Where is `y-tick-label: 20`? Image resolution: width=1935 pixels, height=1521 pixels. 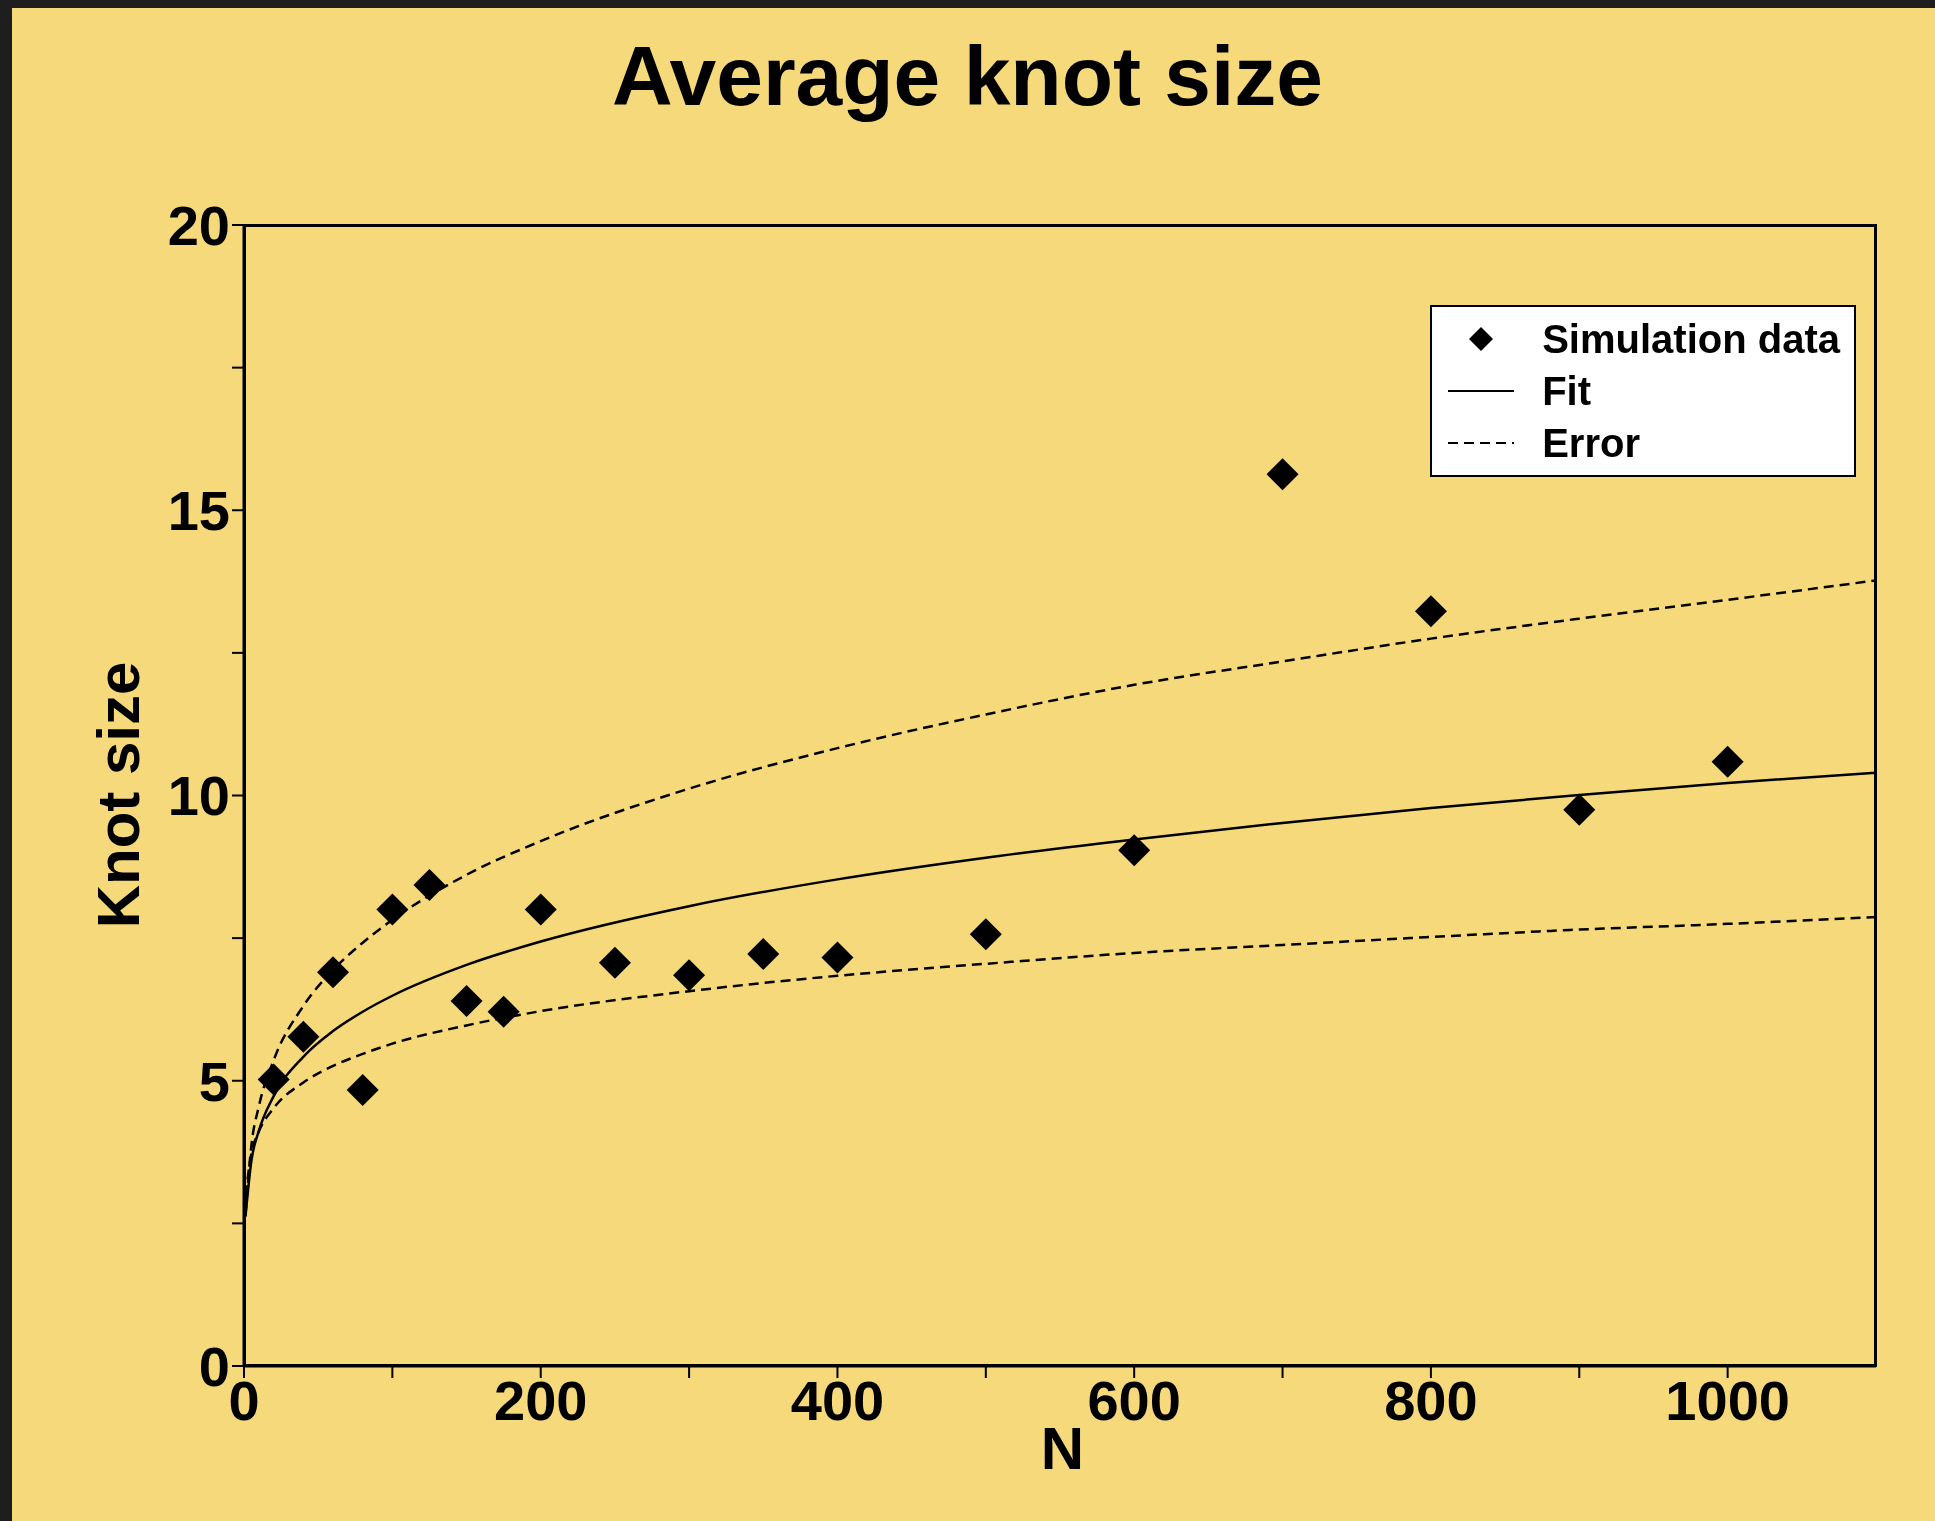 y-tick-label: 20 is located at coordinates (198, 225).